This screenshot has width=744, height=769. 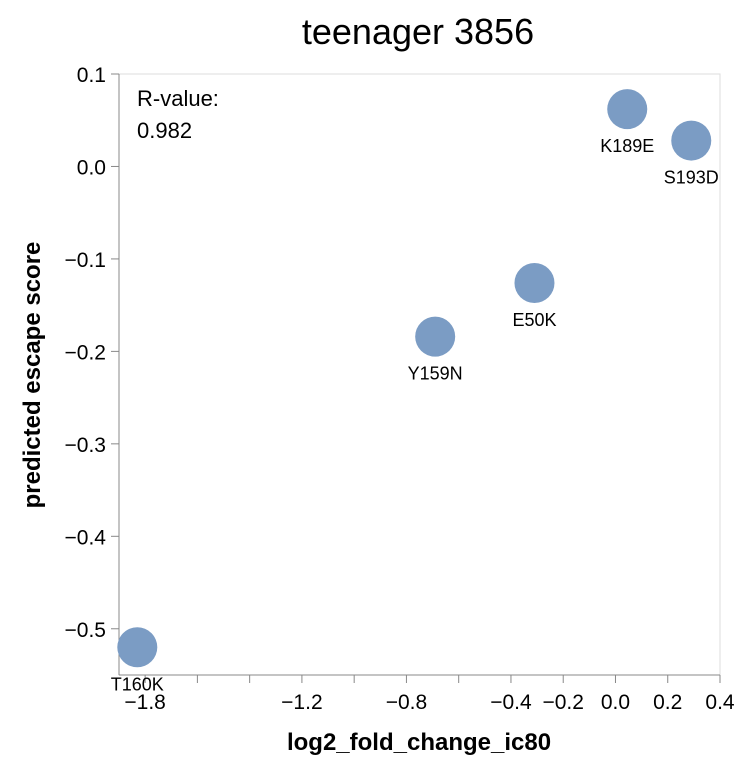 What do you see at coordinates (406, 702) in the screenshot?
I see `x-tick-label: −0.8` at bounding box center [406, 702].